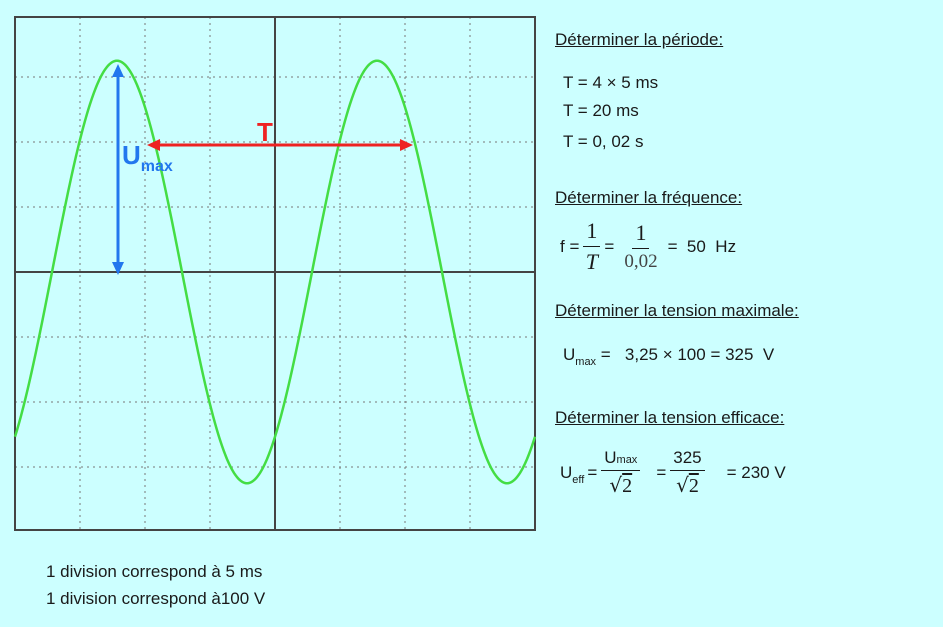 Image resolution: width=943 pixels, height=627 pixels. I want to click on tension-eff-fraction-1: Umax √2, so click(621, 473).